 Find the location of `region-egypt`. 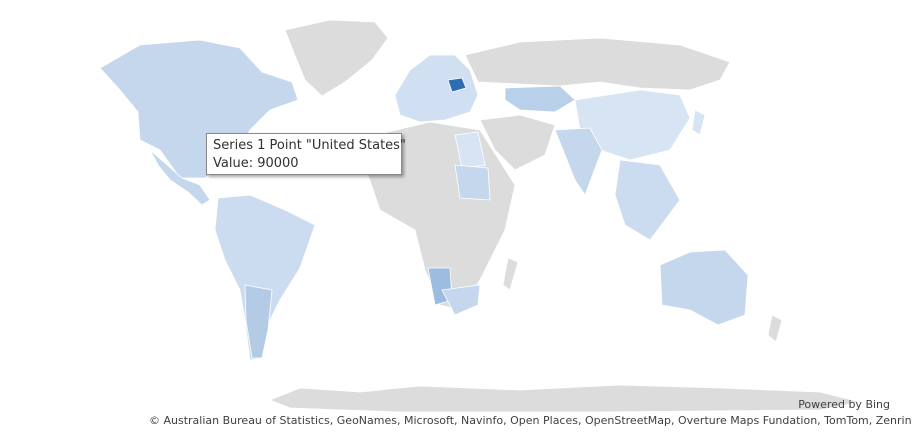

region-egypt is located at coordinates (470, 150).